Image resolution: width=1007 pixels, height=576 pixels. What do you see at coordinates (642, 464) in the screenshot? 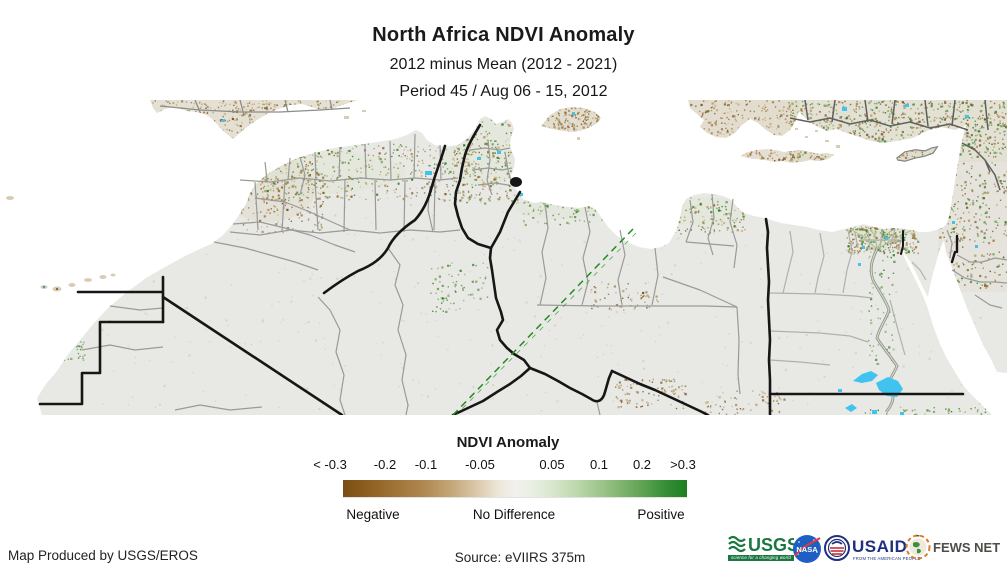
I see `legend-tick: 0.2` at bounding box center [642, 464].